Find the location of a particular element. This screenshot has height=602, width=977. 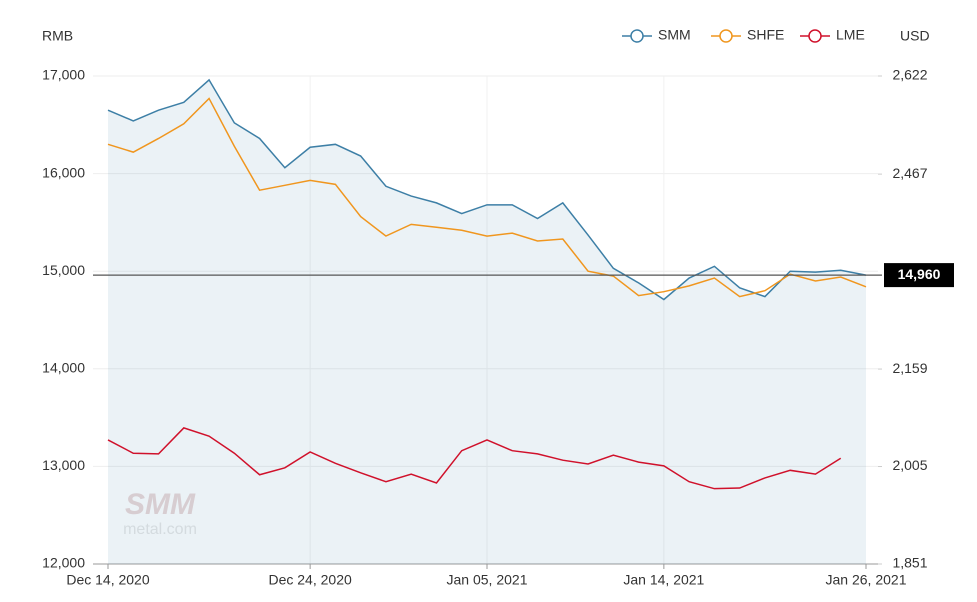

reference-label: 14,960 is located at coordinates (919, 274).